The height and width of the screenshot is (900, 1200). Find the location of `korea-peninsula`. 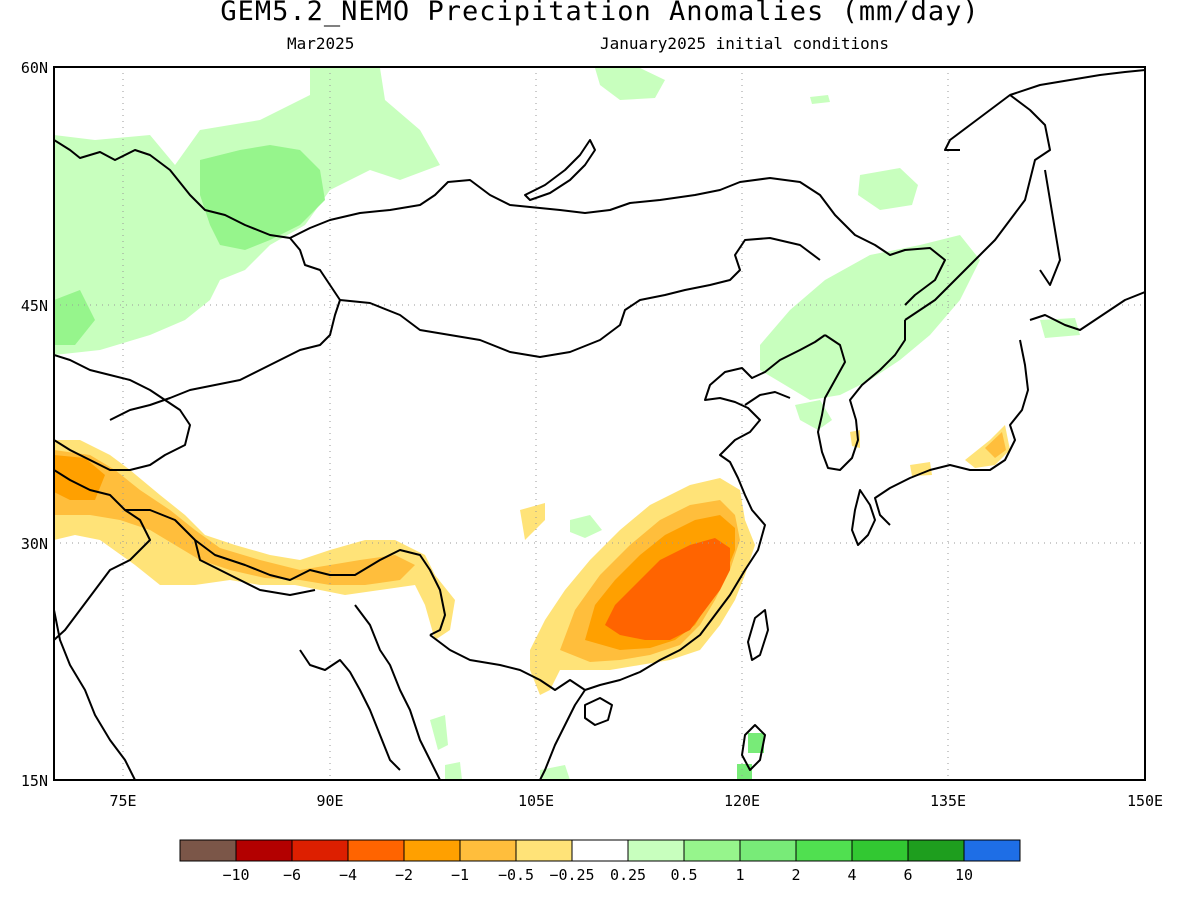

korea-peninsula is located at coordinates (861, 395).